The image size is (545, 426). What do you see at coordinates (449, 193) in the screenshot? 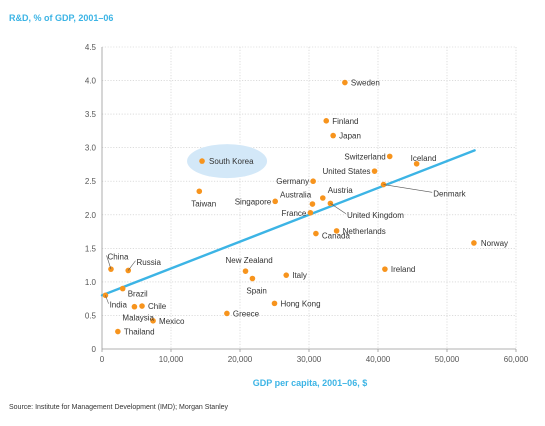
I see `point-label: Denmark` at bounding box center [449, 193].